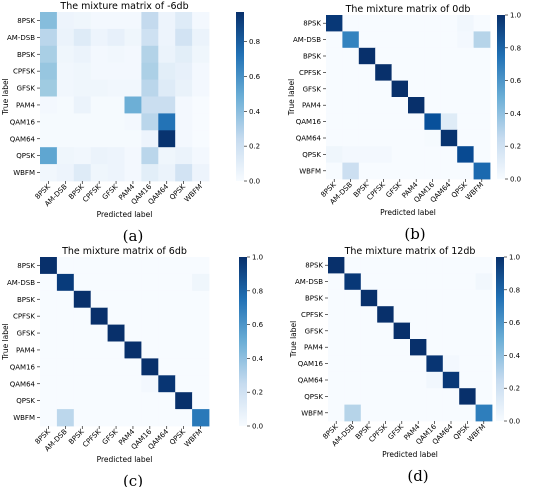 This screenshot has height=487, width=550. Describe the element at coordinates (476, 433) in the screenshot. I see `panel-4-xtick-9: WBFM` at that location.